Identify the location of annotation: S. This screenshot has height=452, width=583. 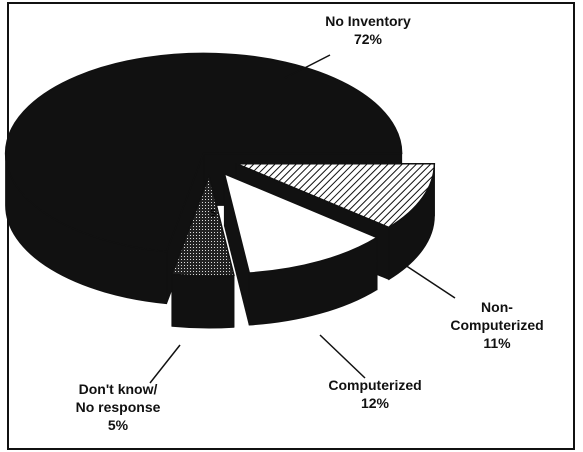
(213, 213).